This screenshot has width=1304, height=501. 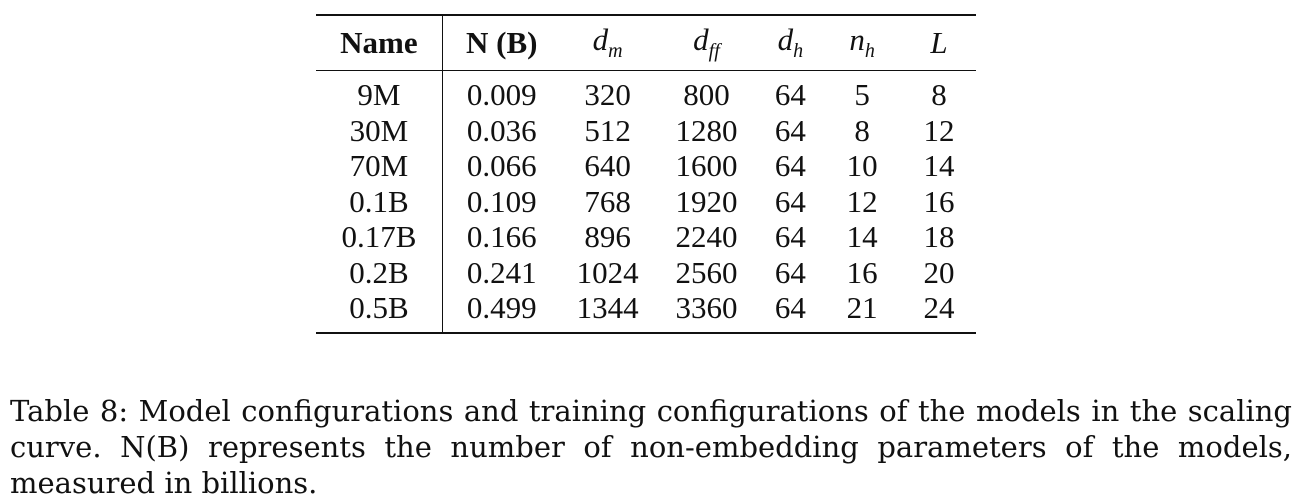 What do you see at coordinates (379, 43) in the screenshot?
I see `header-name: Name` at bounding box center [379, 43].